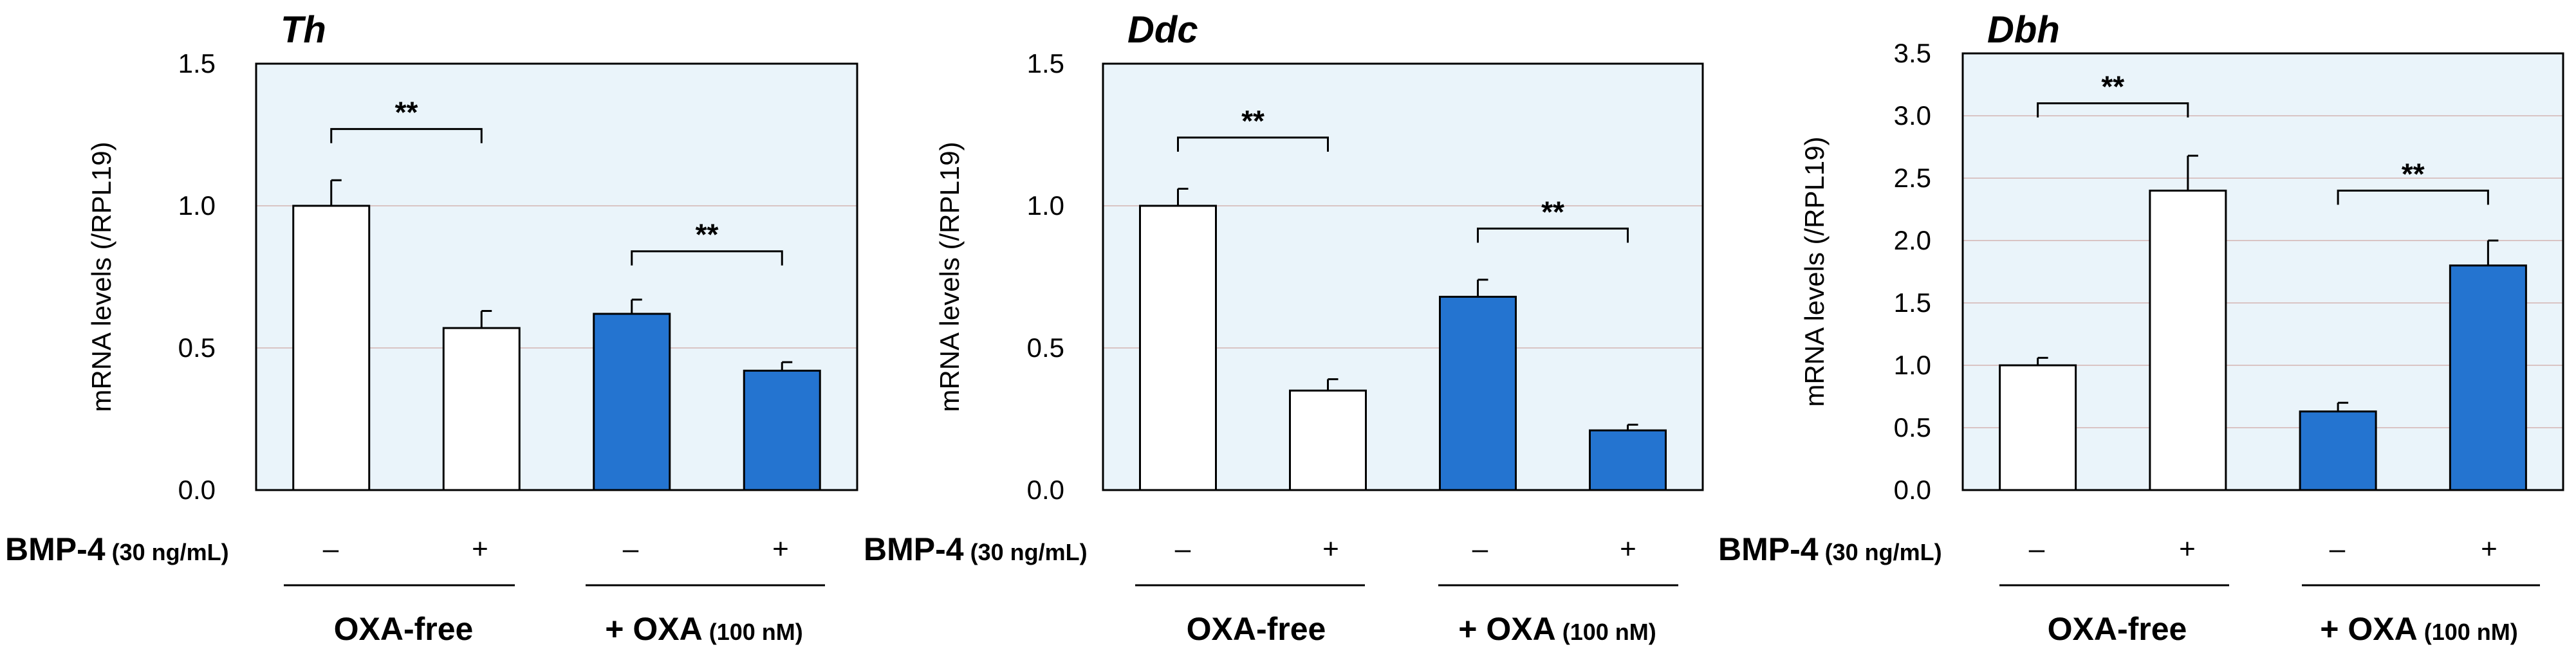 The width and height of the screenshot is (2576, 665). I want to click on chart-title: Th, so click(303, 30).